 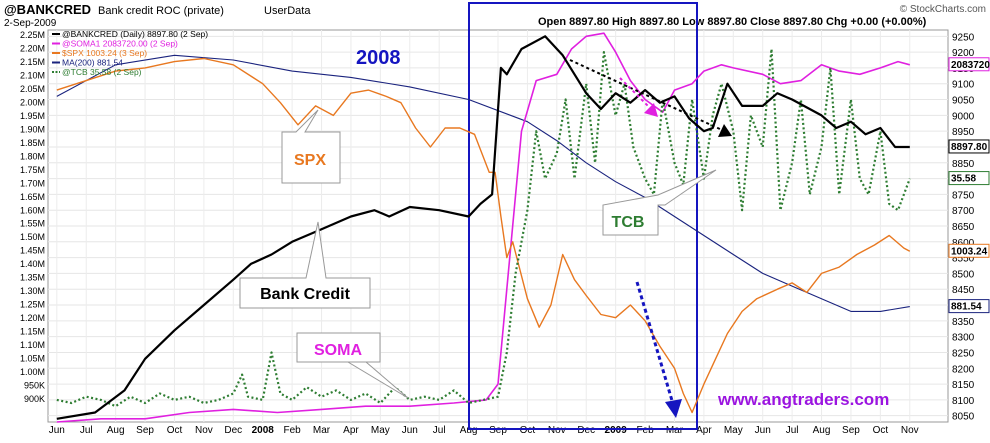 I want to click on right-value-label-tcb: 35.58, so click(x=963, y=179).